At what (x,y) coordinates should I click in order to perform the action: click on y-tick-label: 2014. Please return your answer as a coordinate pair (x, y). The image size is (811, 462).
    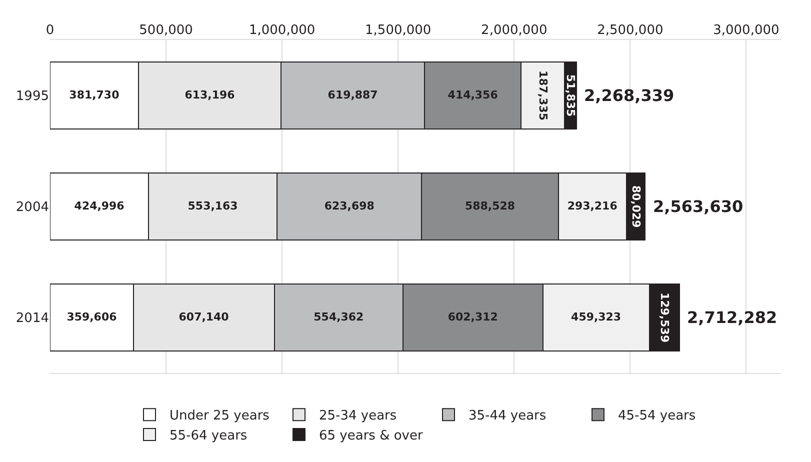
    Looking at the image, I should click on (32, 318).